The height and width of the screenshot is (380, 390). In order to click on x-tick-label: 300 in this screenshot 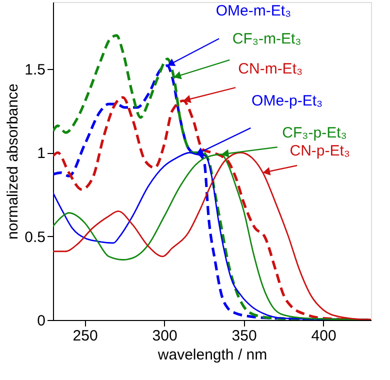, I will do `click(165, 336)`.